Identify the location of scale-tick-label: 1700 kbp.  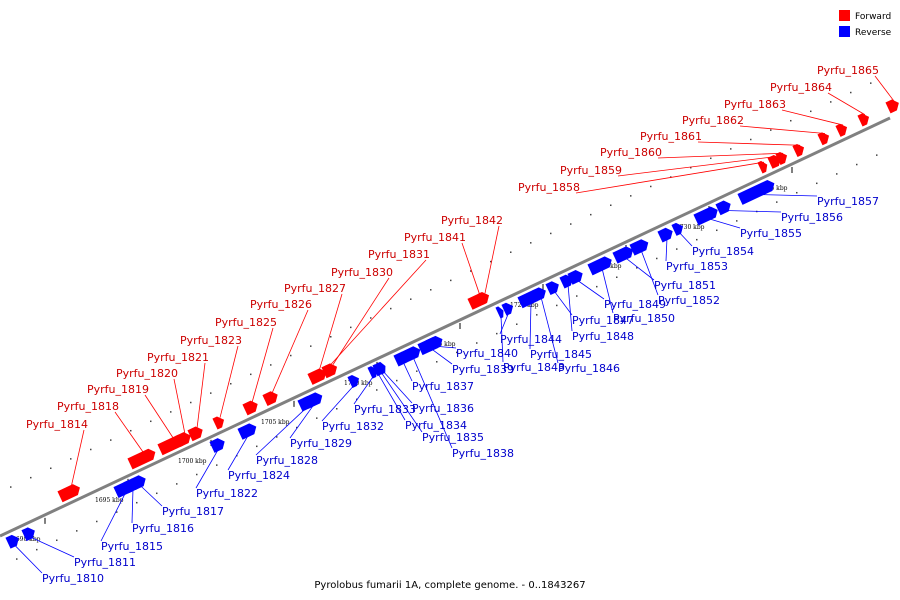
(192, 461).